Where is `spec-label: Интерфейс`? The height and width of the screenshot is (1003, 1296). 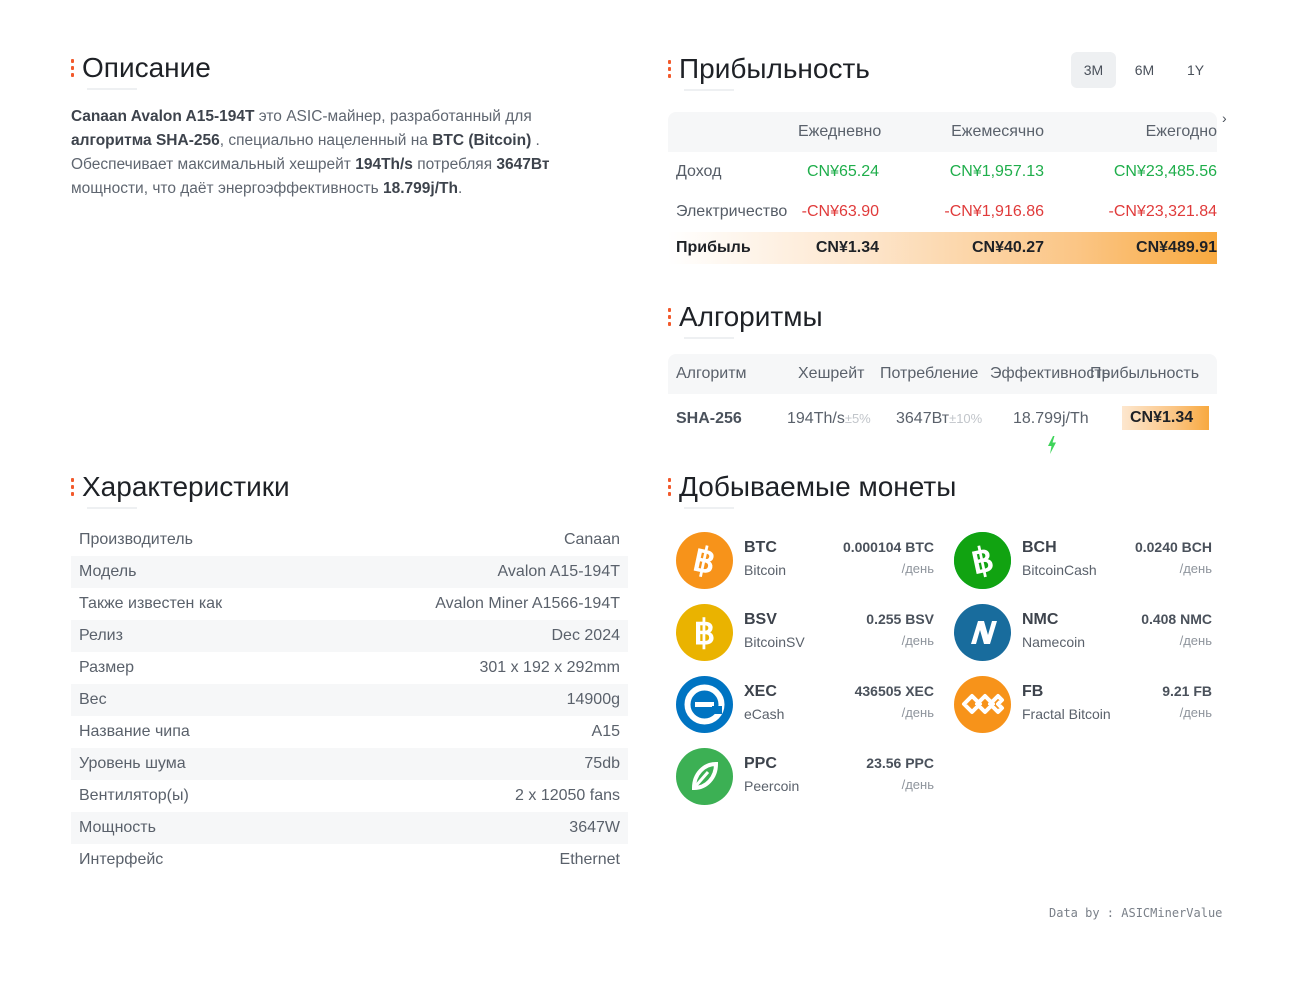 spec-label: Интерфейс is located at coordinates (121, 859).